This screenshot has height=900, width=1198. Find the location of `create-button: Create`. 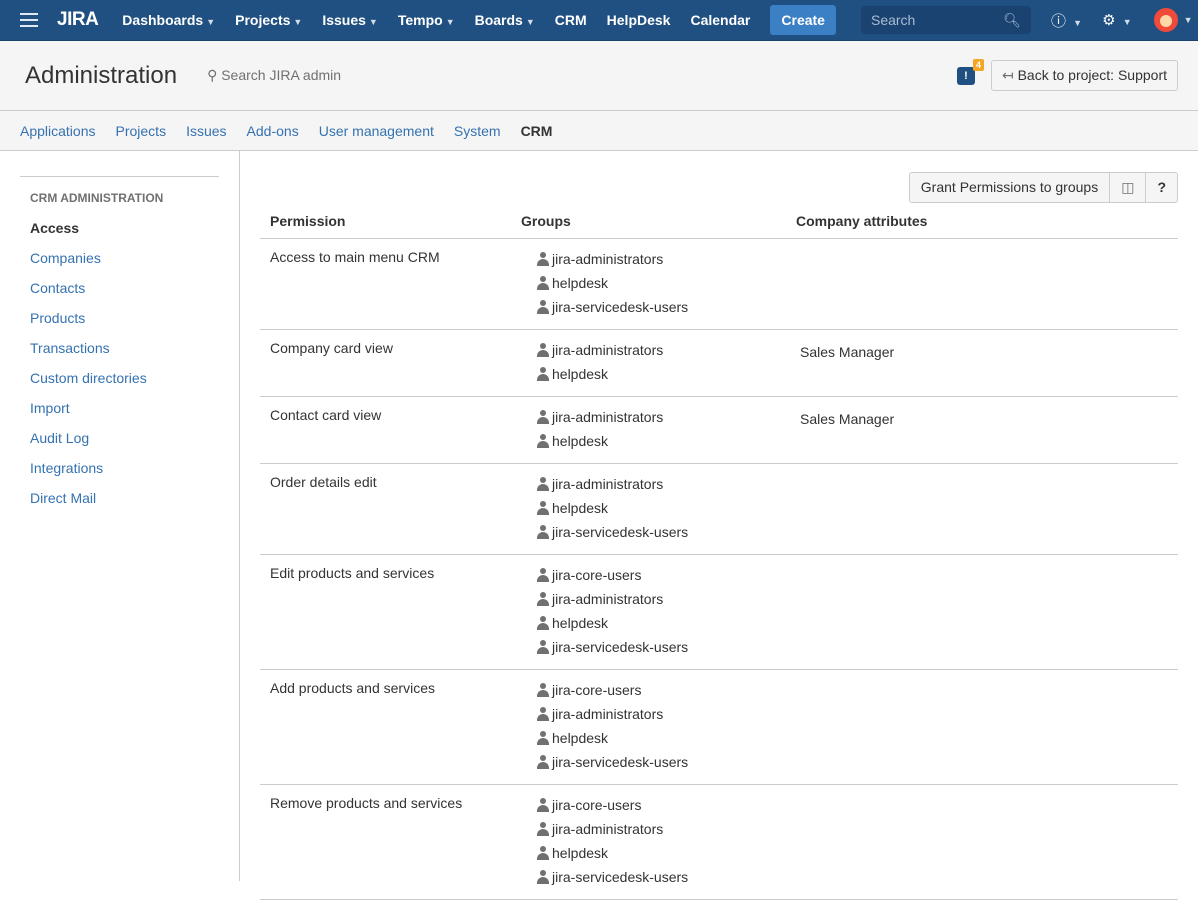

create-button: Create is located at coordinates (803, 20).